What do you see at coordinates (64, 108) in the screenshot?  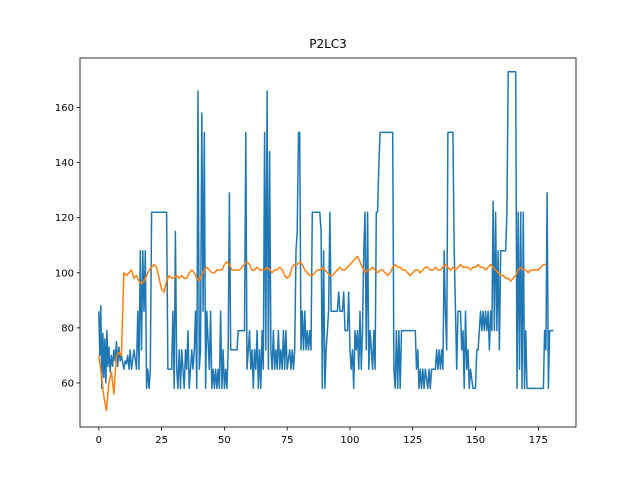 I see `y-tick-label: 160` at bounding box center [64, 108].